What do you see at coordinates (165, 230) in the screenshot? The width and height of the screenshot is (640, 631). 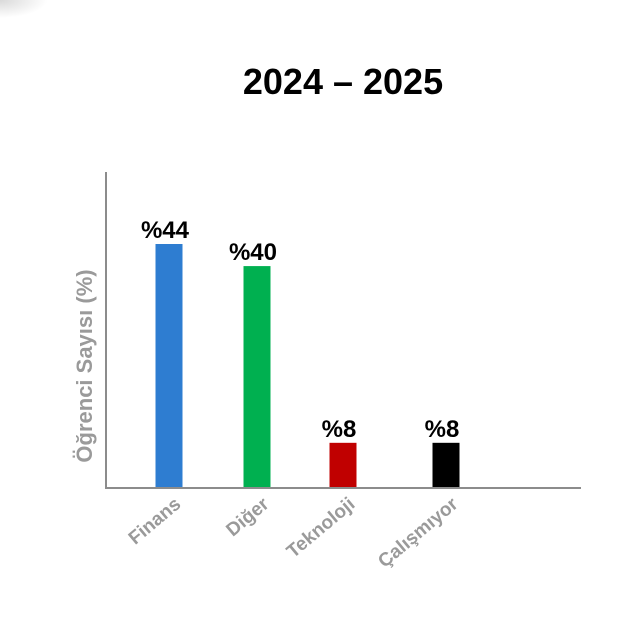 I see `value-label-finans: %44` at bounding box center [165, 230].